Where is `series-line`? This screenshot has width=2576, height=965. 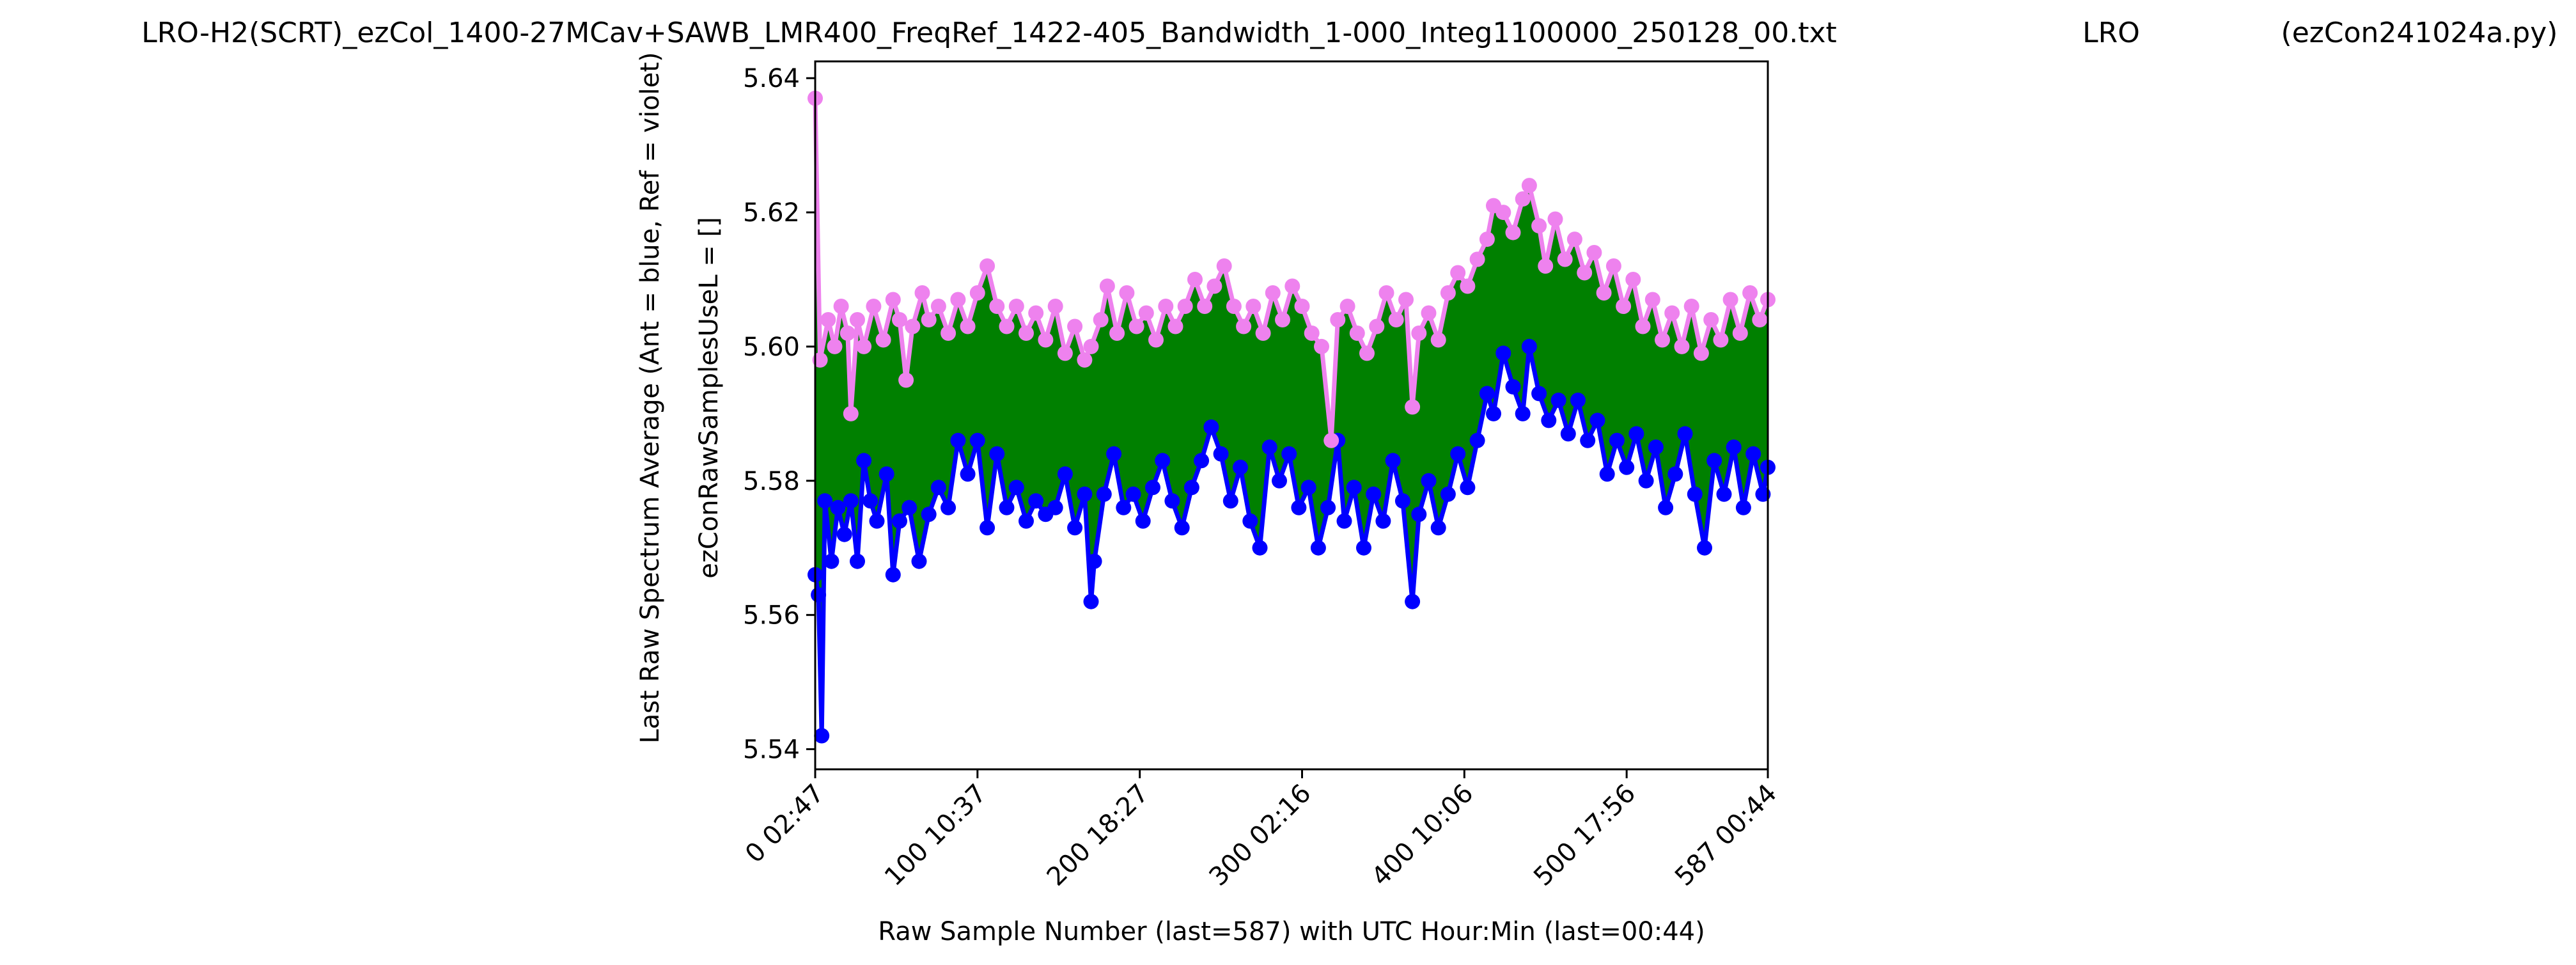
series-line is located at coordinates (1292, 270).